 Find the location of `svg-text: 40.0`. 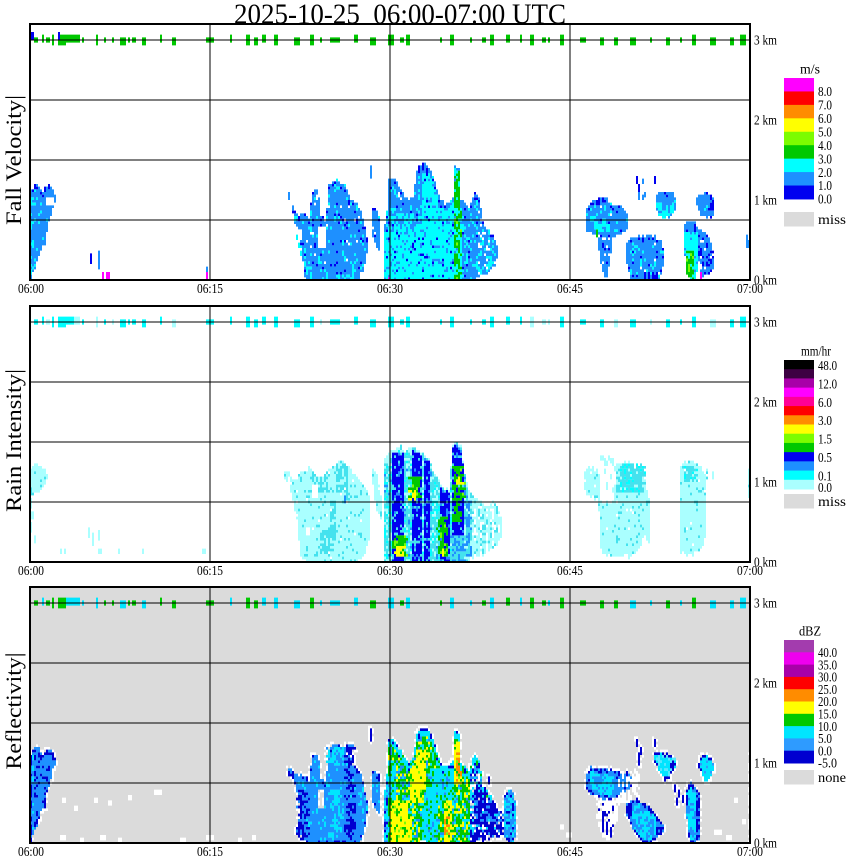

svg-text: 40.0 is located at coordinates (827, 653).